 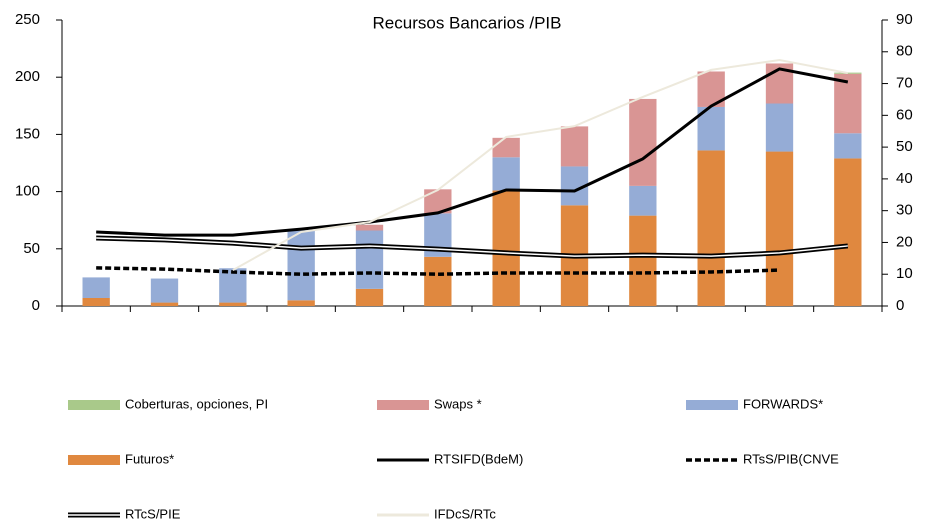 I want to click on y2-tick-label: 40, so click(x=904, y=178).